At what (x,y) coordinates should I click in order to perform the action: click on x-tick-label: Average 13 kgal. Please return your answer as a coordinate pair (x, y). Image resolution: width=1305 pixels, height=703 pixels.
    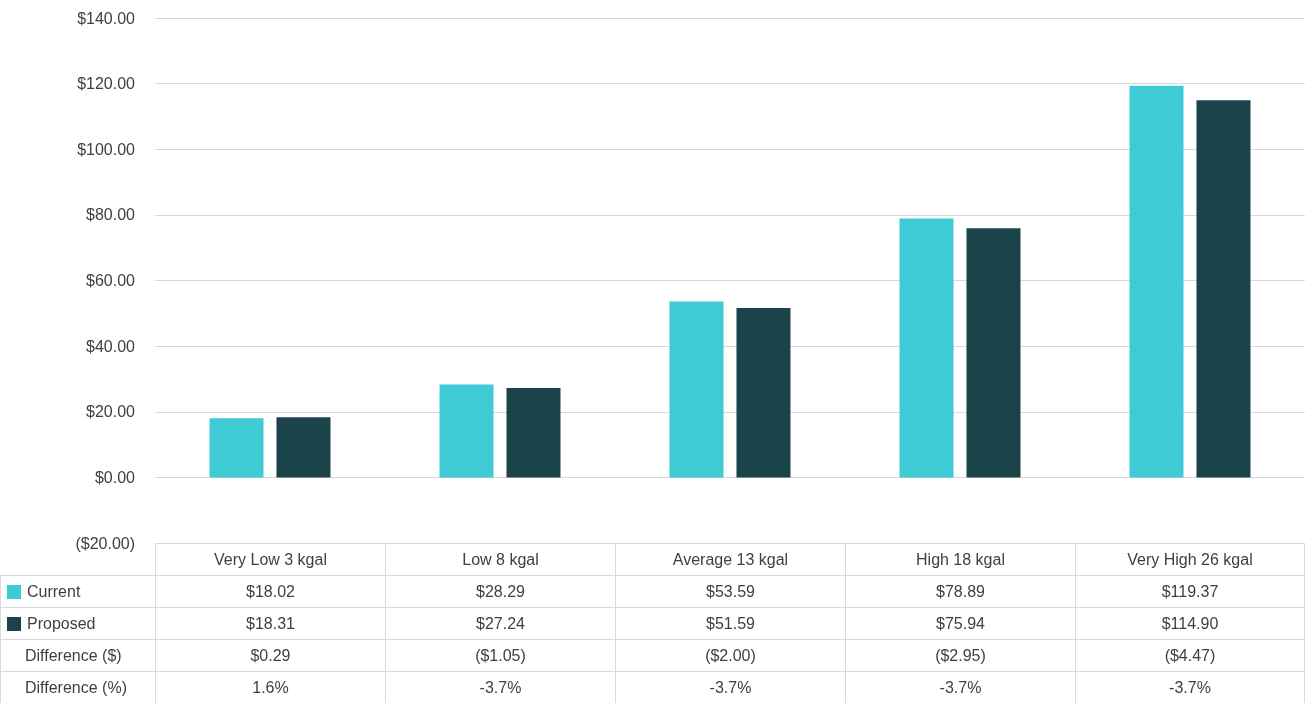
    Looking at the image, I should click on (730, 559).